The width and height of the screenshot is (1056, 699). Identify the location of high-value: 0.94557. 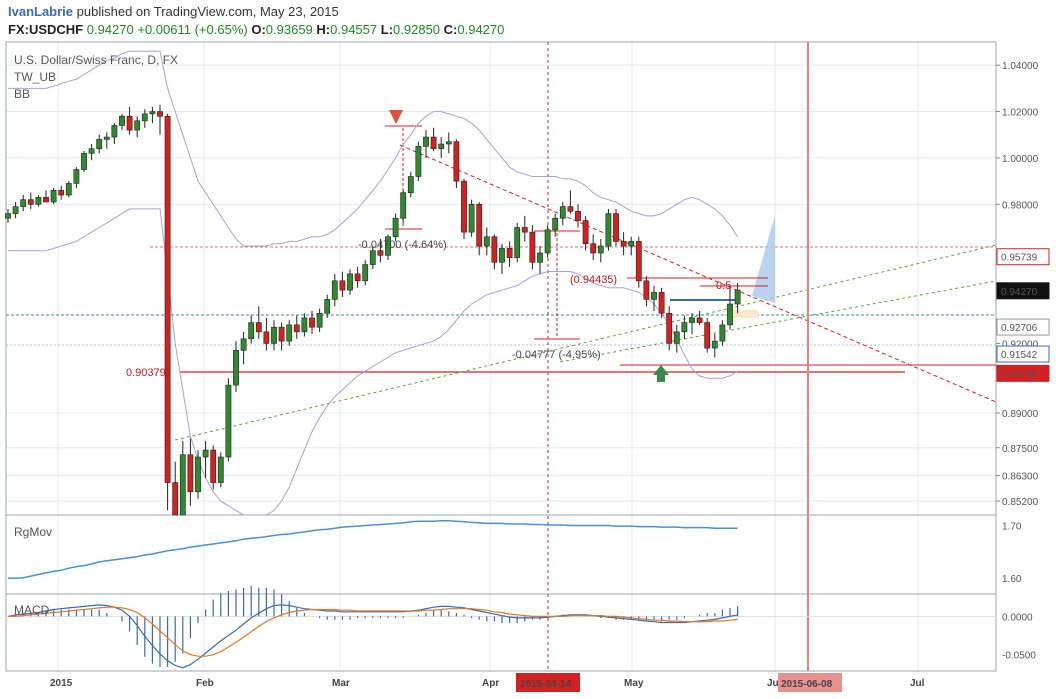
(354, 29).